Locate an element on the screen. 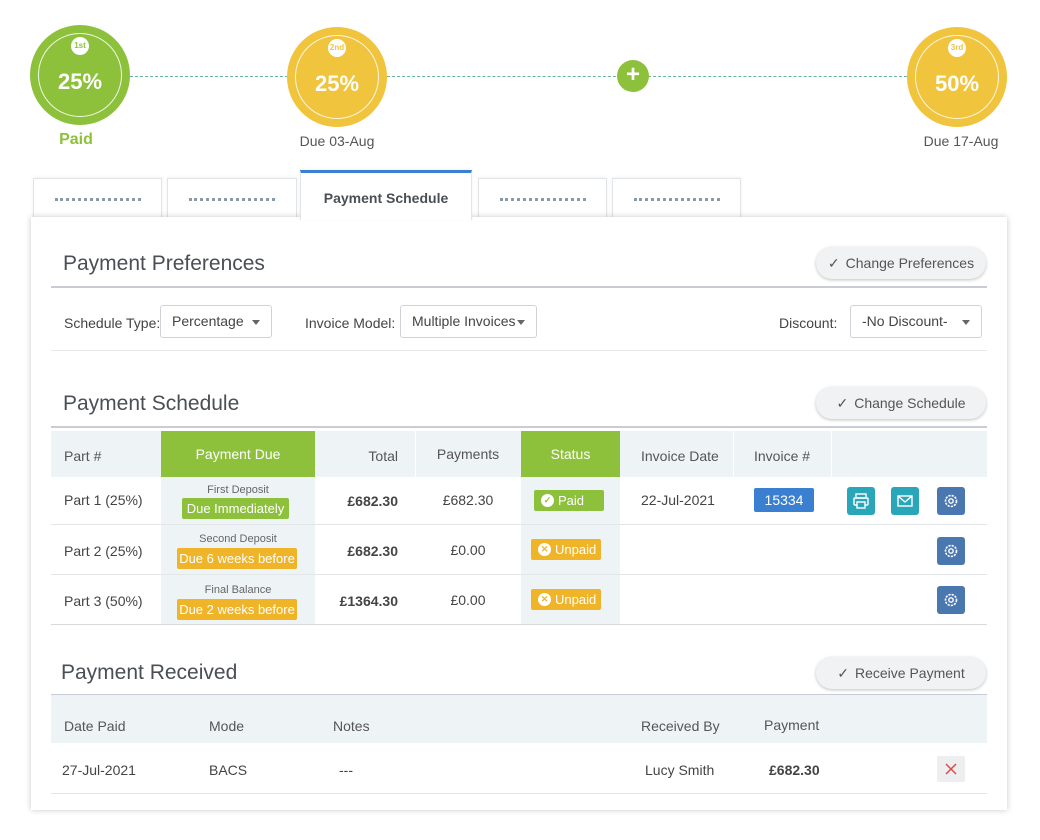 This screenshot has height=840, width=1040. printer-icon is located at coordinates (861, 501).